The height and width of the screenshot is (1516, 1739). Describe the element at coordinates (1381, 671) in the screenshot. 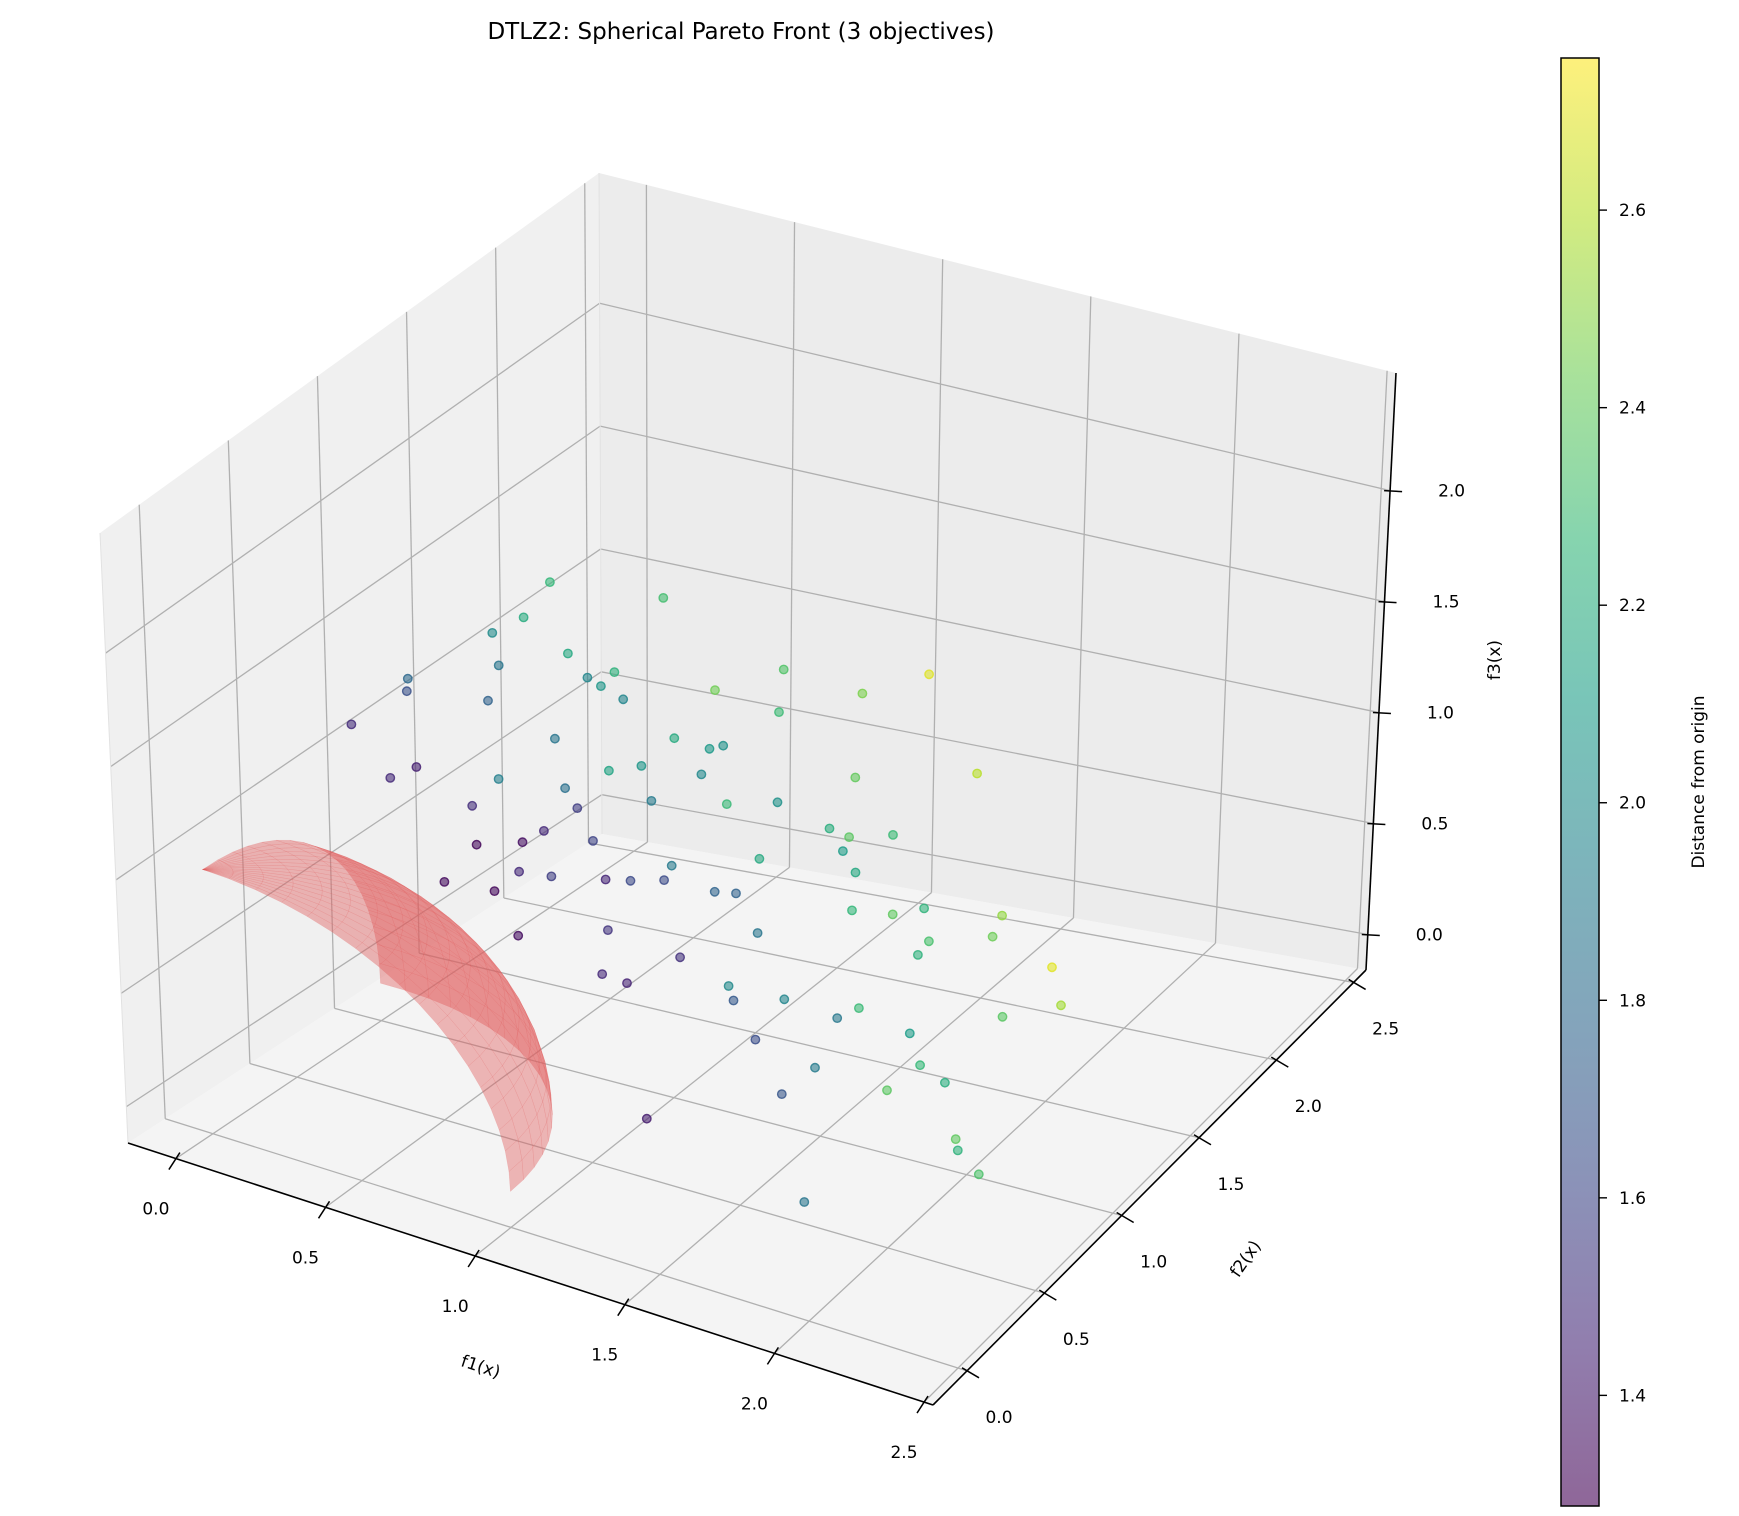

I see `z-axis-line` at that location.